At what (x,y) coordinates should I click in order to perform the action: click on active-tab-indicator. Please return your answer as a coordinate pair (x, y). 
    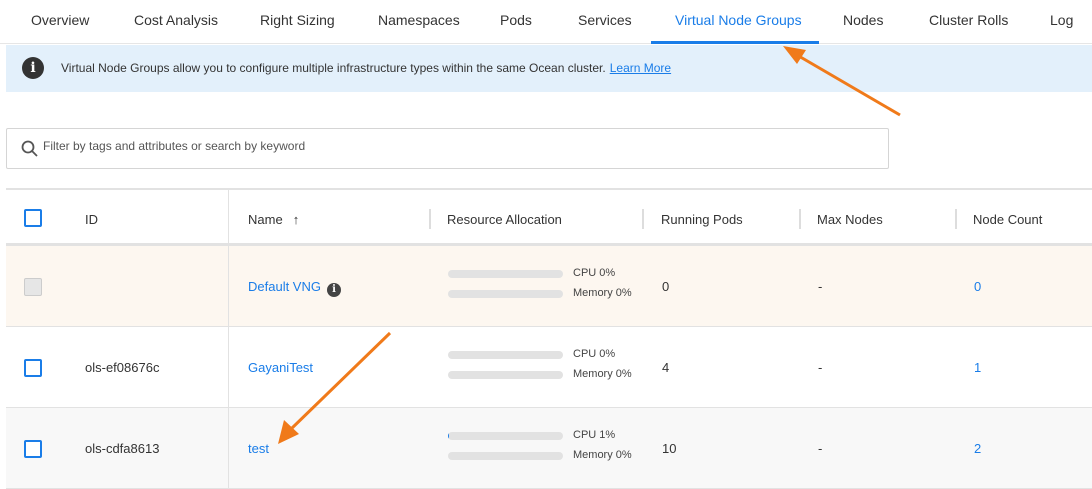
    Looking at the image, I should click on (735, 42).